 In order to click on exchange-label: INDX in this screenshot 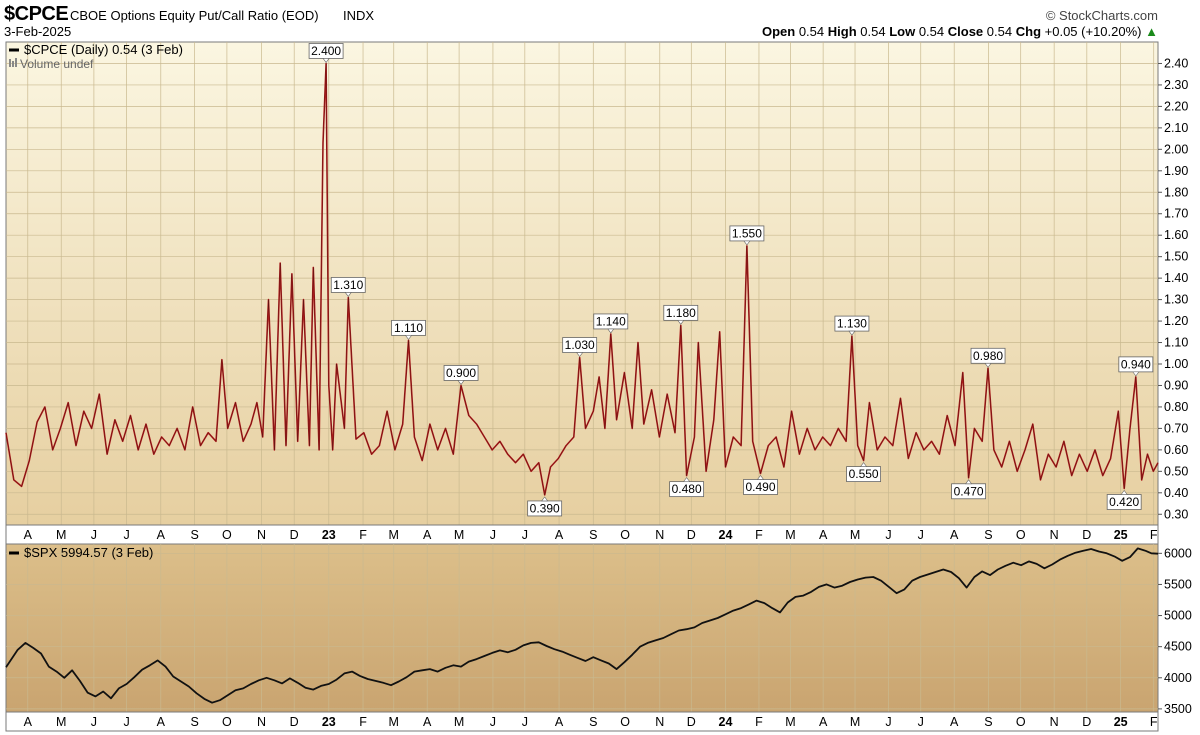, I will do `click(359, 15)`.